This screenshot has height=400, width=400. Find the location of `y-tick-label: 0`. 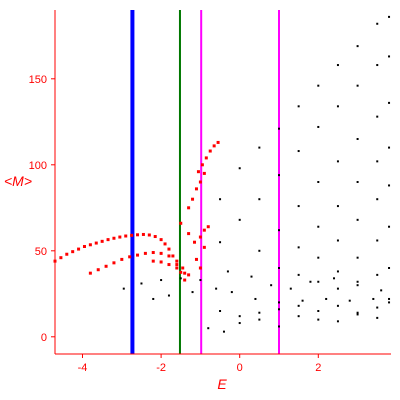

y-tick-label: 0 is located at coordinates (44, 338).